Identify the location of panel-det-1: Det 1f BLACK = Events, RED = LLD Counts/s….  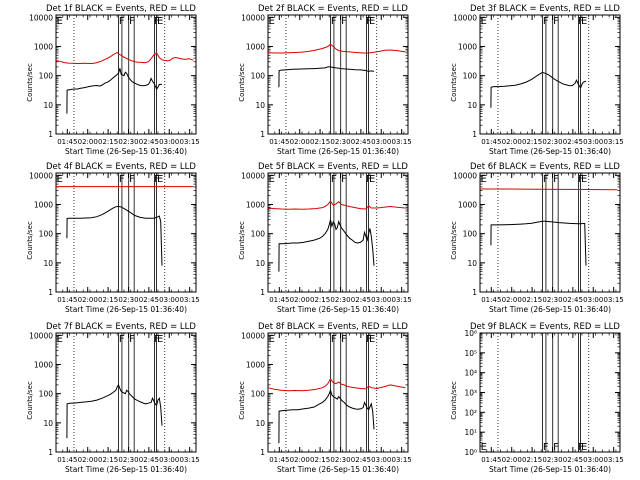
(113, 80).